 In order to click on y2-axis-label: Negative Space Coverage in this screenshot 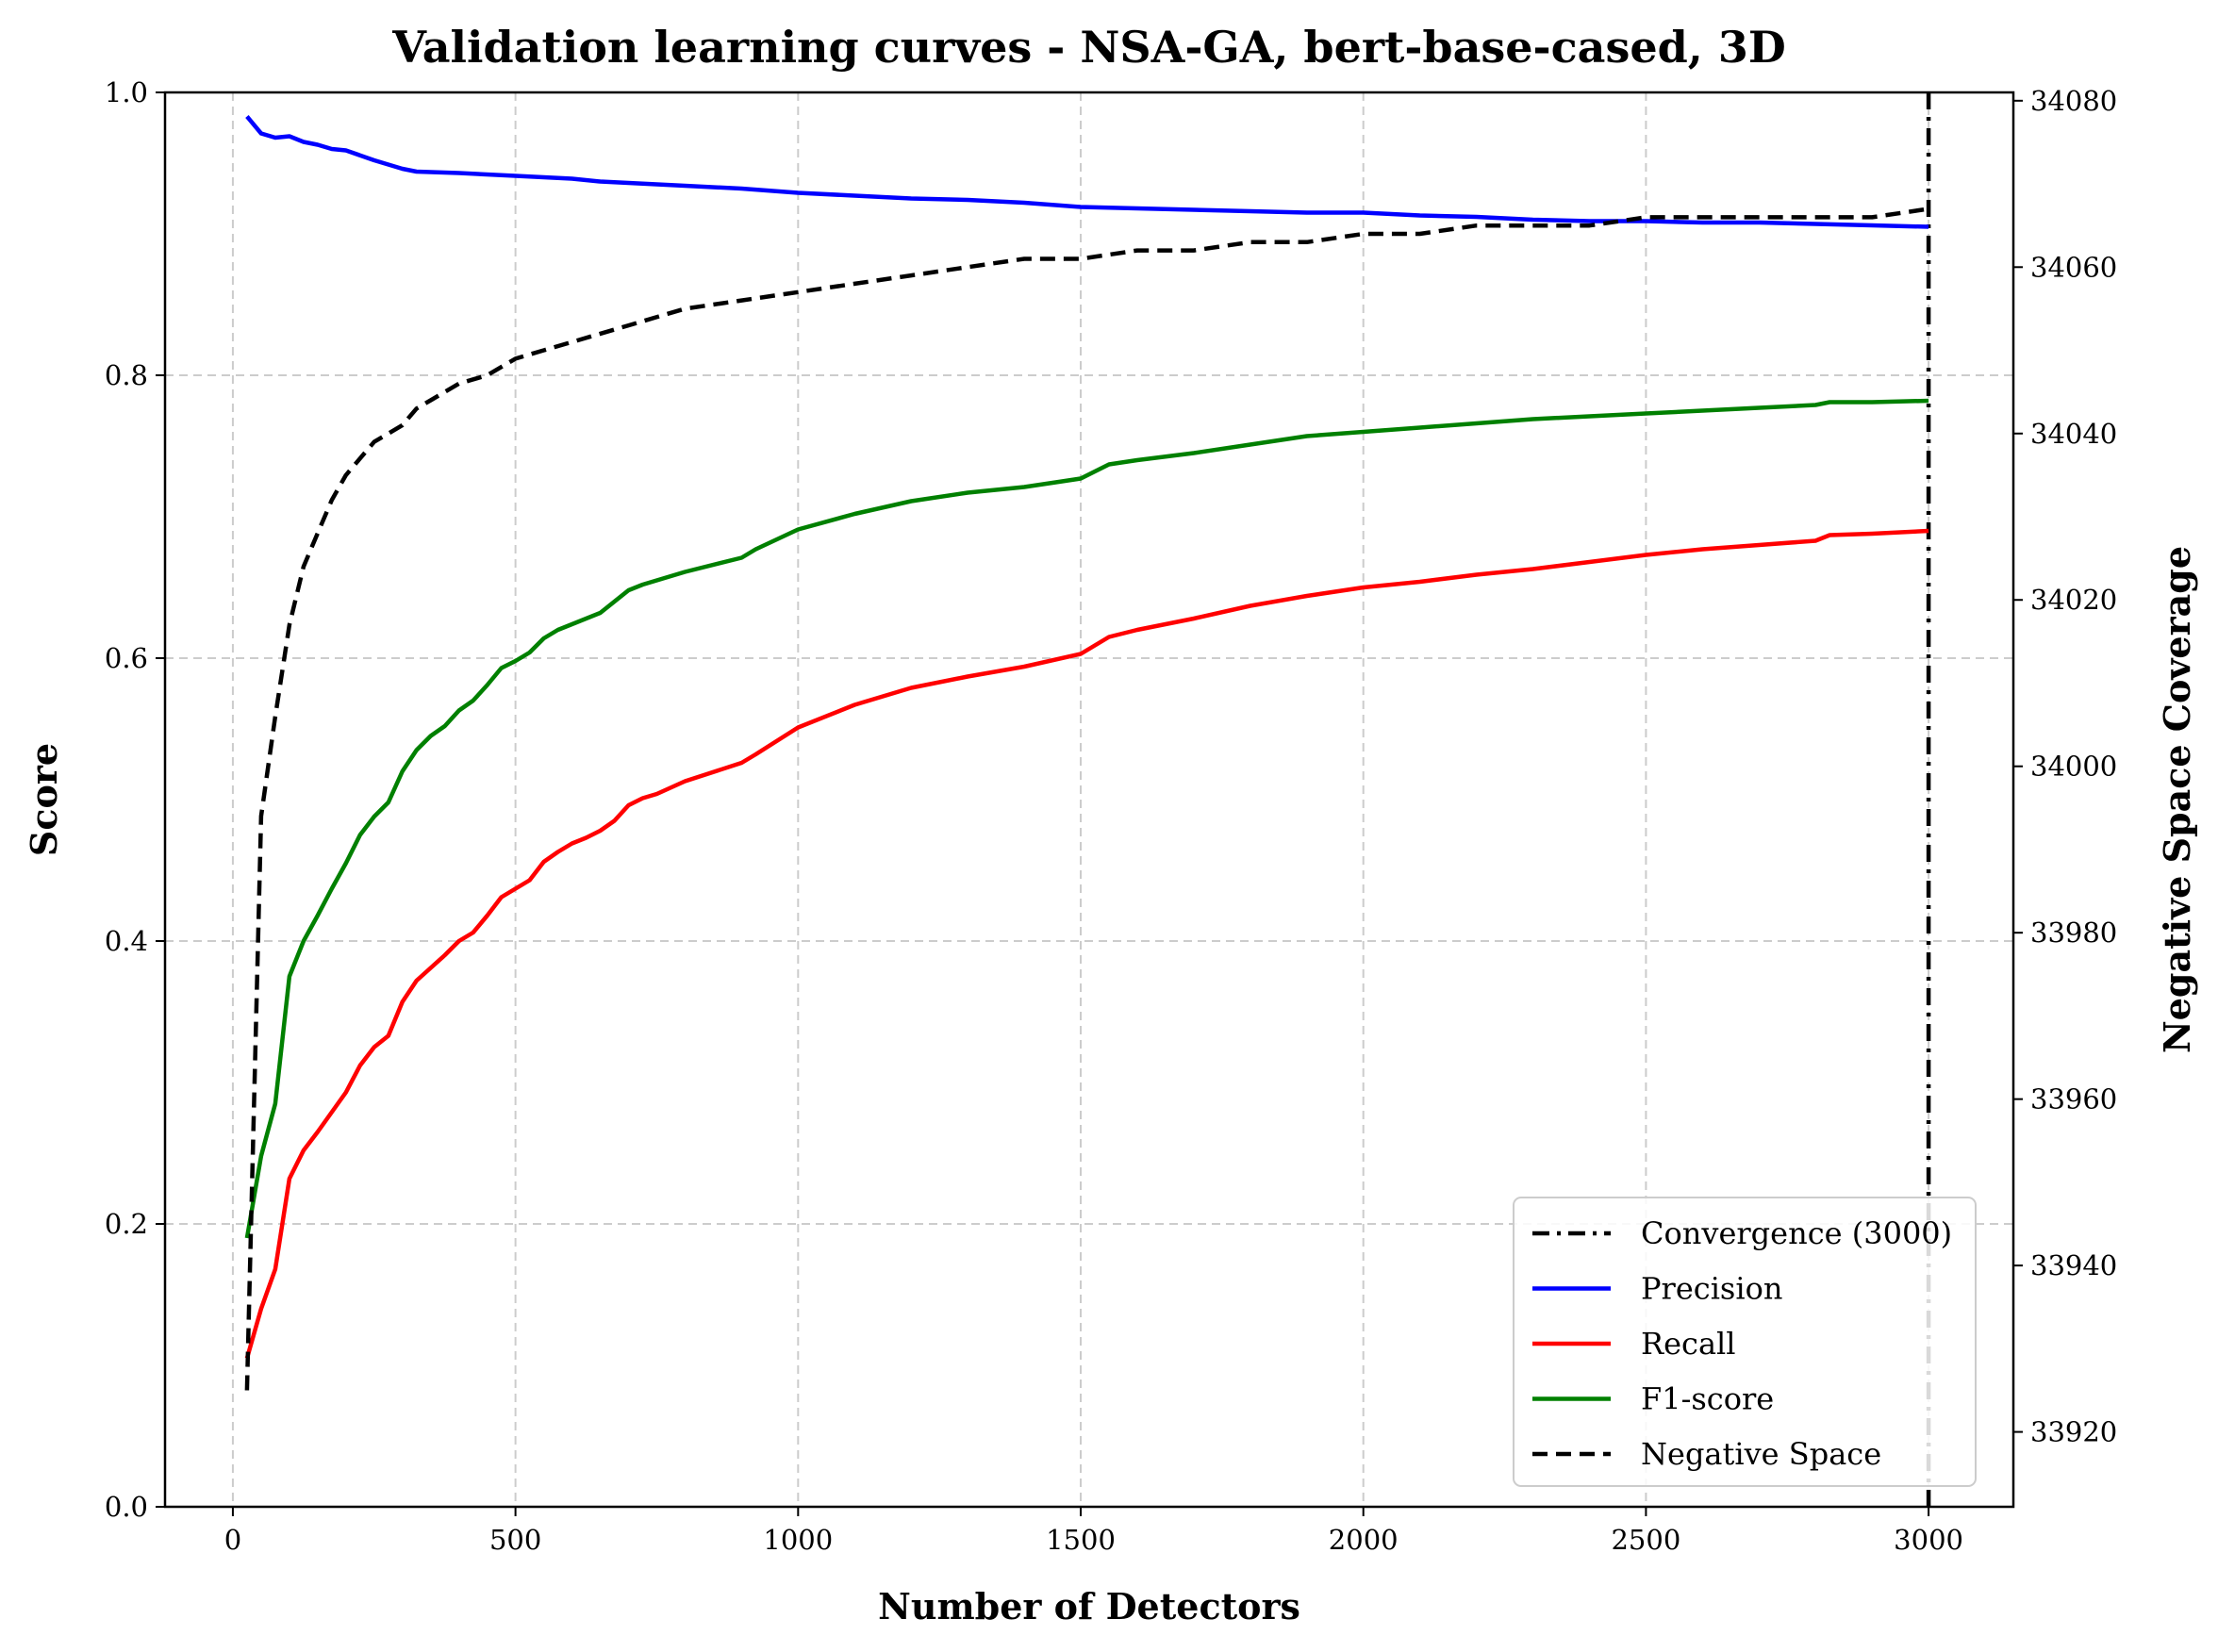, I will do `click(2177, 799)`.